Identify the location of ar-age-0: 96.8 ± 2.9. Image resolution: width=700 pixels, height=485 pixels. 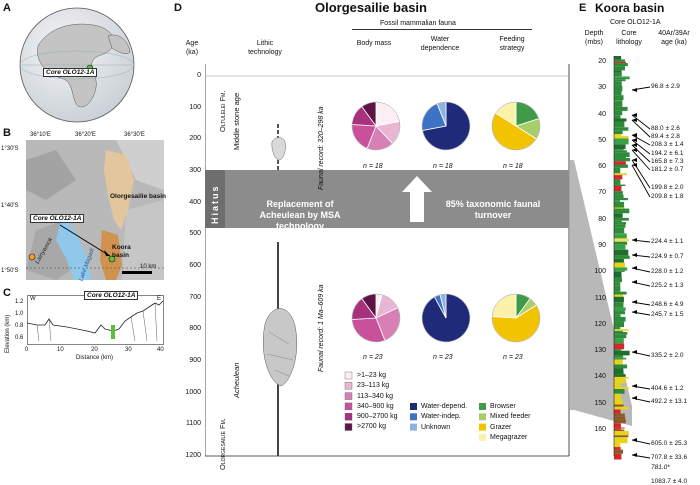
(665, 86).